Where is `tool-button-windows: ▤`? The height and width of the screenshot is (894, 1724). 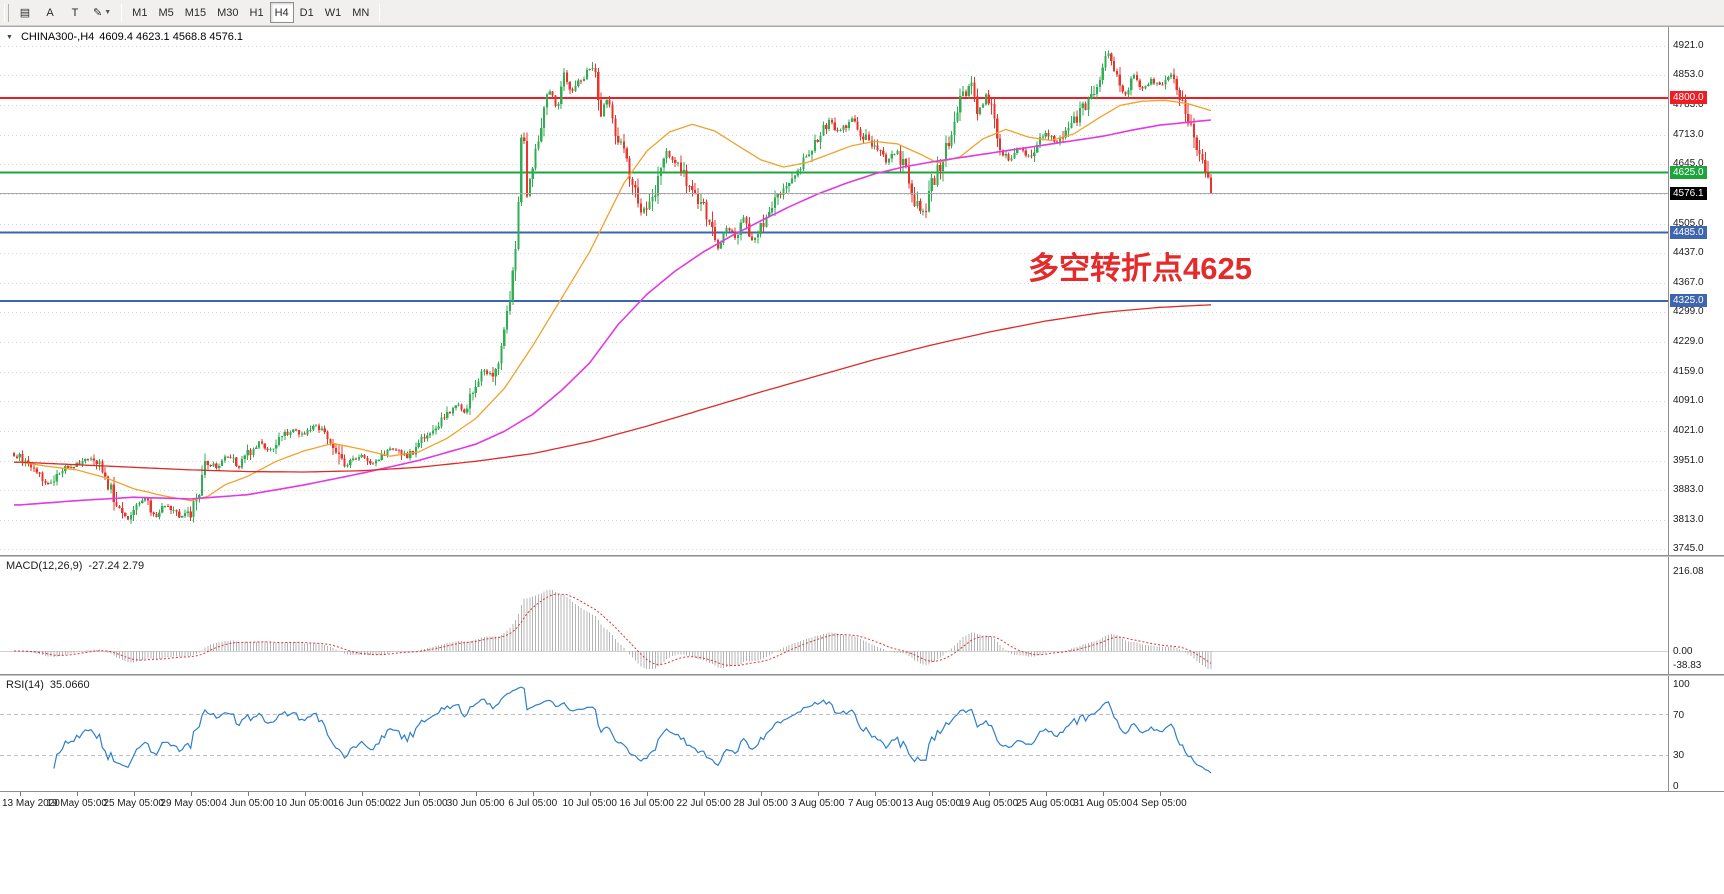 tool-button-windows: ▤ is located at coordinates (25, 12).